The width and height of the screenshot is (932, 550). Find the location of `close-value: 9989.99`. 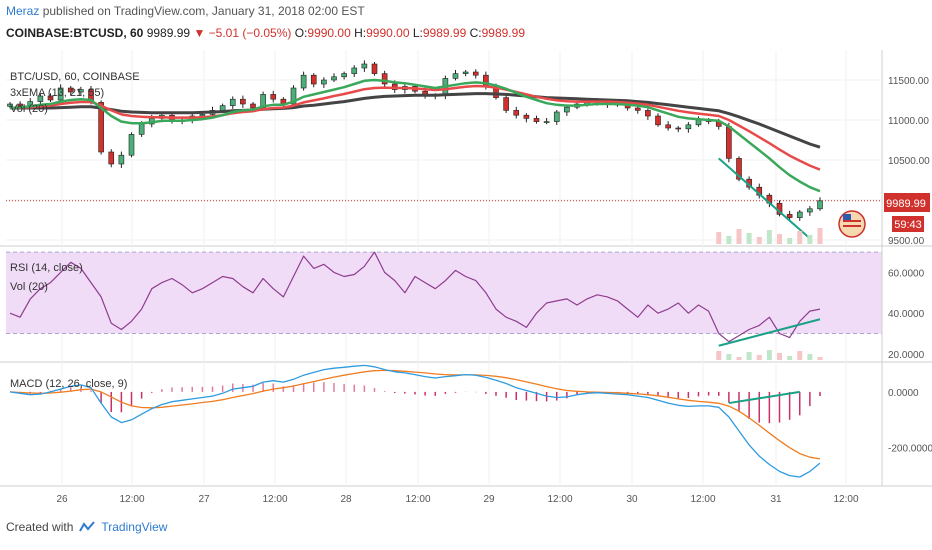

close-value: 9989.99 is located at coordinates (503, 33).